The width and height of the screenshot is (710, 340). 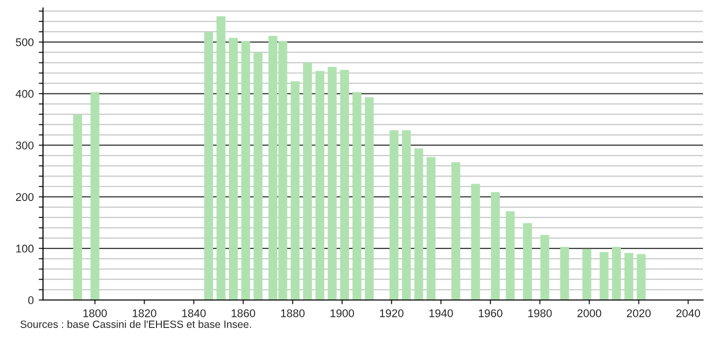 What do you see at coordinates (95, 313) in the screenshot?
I see `x-tick-label: 1800` at bounding box center [95, 313].